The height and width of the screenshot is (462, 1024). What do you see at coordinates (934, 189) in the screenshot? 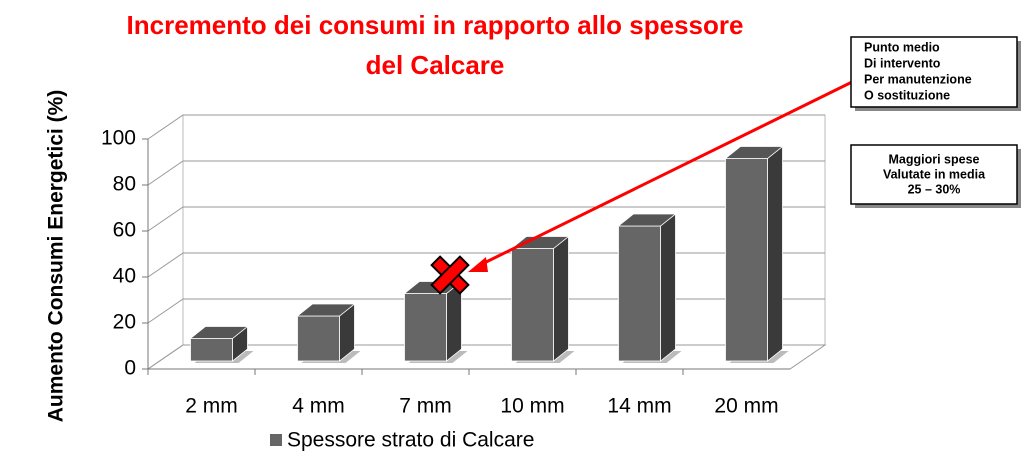
I see `annotation-text: 25 – 30%` at bounding box center [934, 189].